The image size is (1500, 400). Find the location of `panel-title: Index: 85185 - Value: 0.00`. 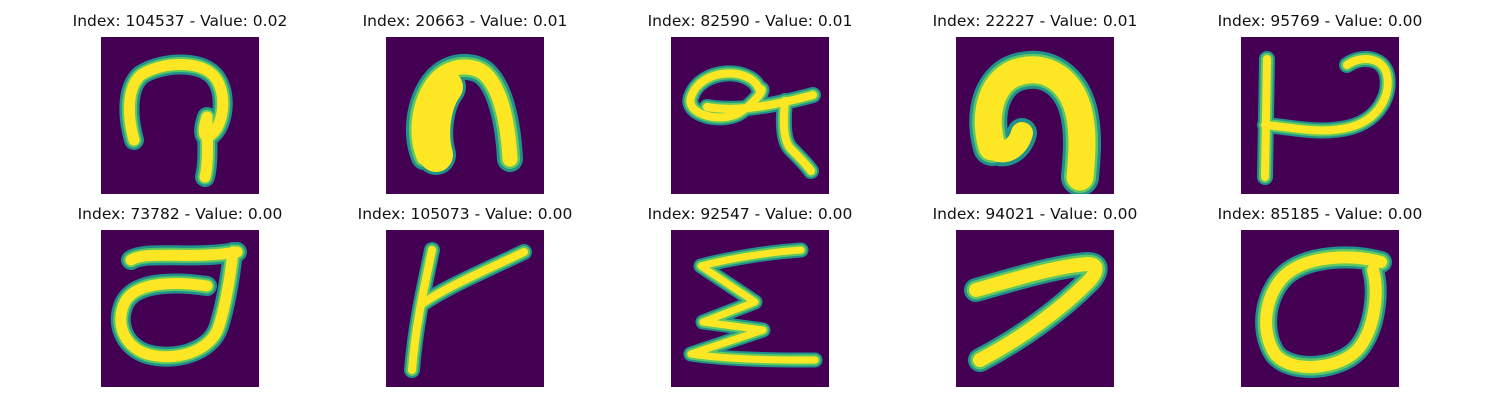

panel-title: Index: 85185 - Value: 0.00 is located at coordinates (1320, 214).